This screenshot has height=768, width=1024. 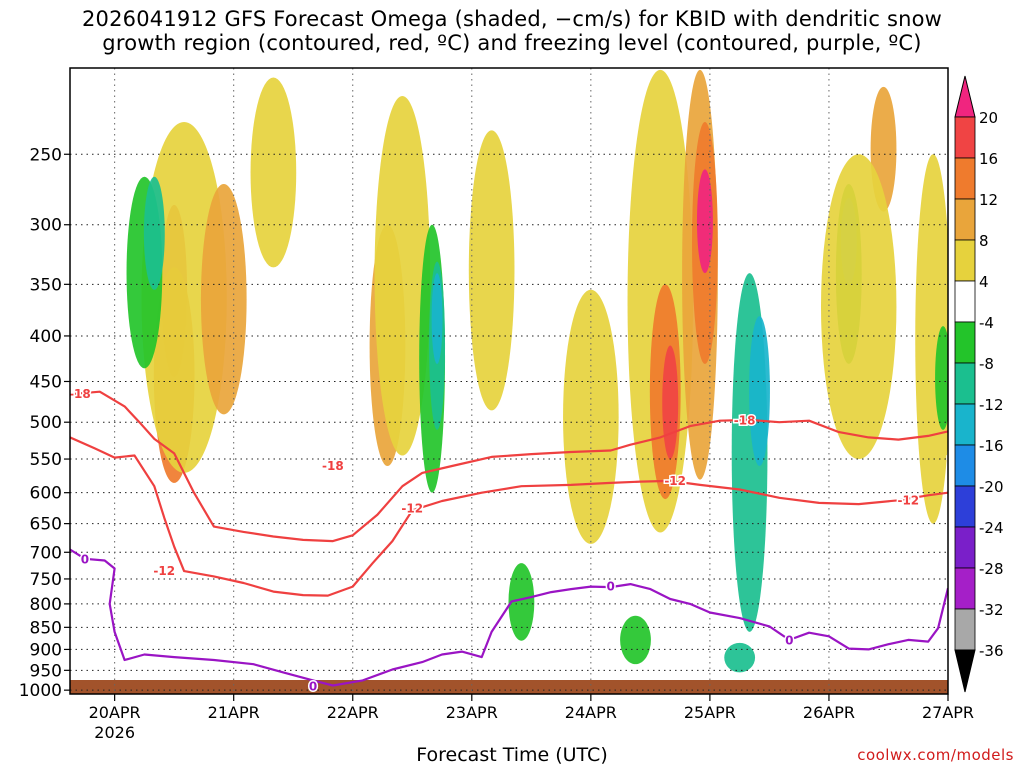 I want to click on x-year-label: 2026, so click(x=114, y=732).